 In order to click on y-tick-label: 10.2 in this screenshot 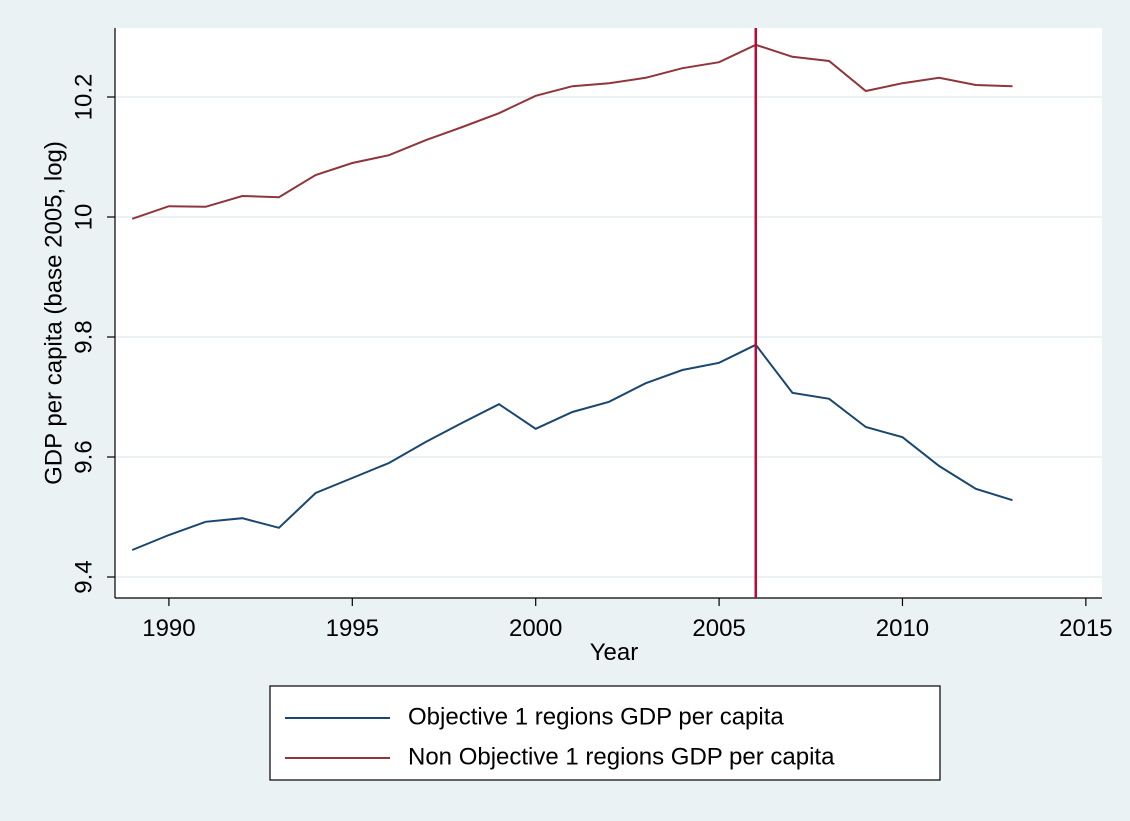, I will do `click(83, 97)`.